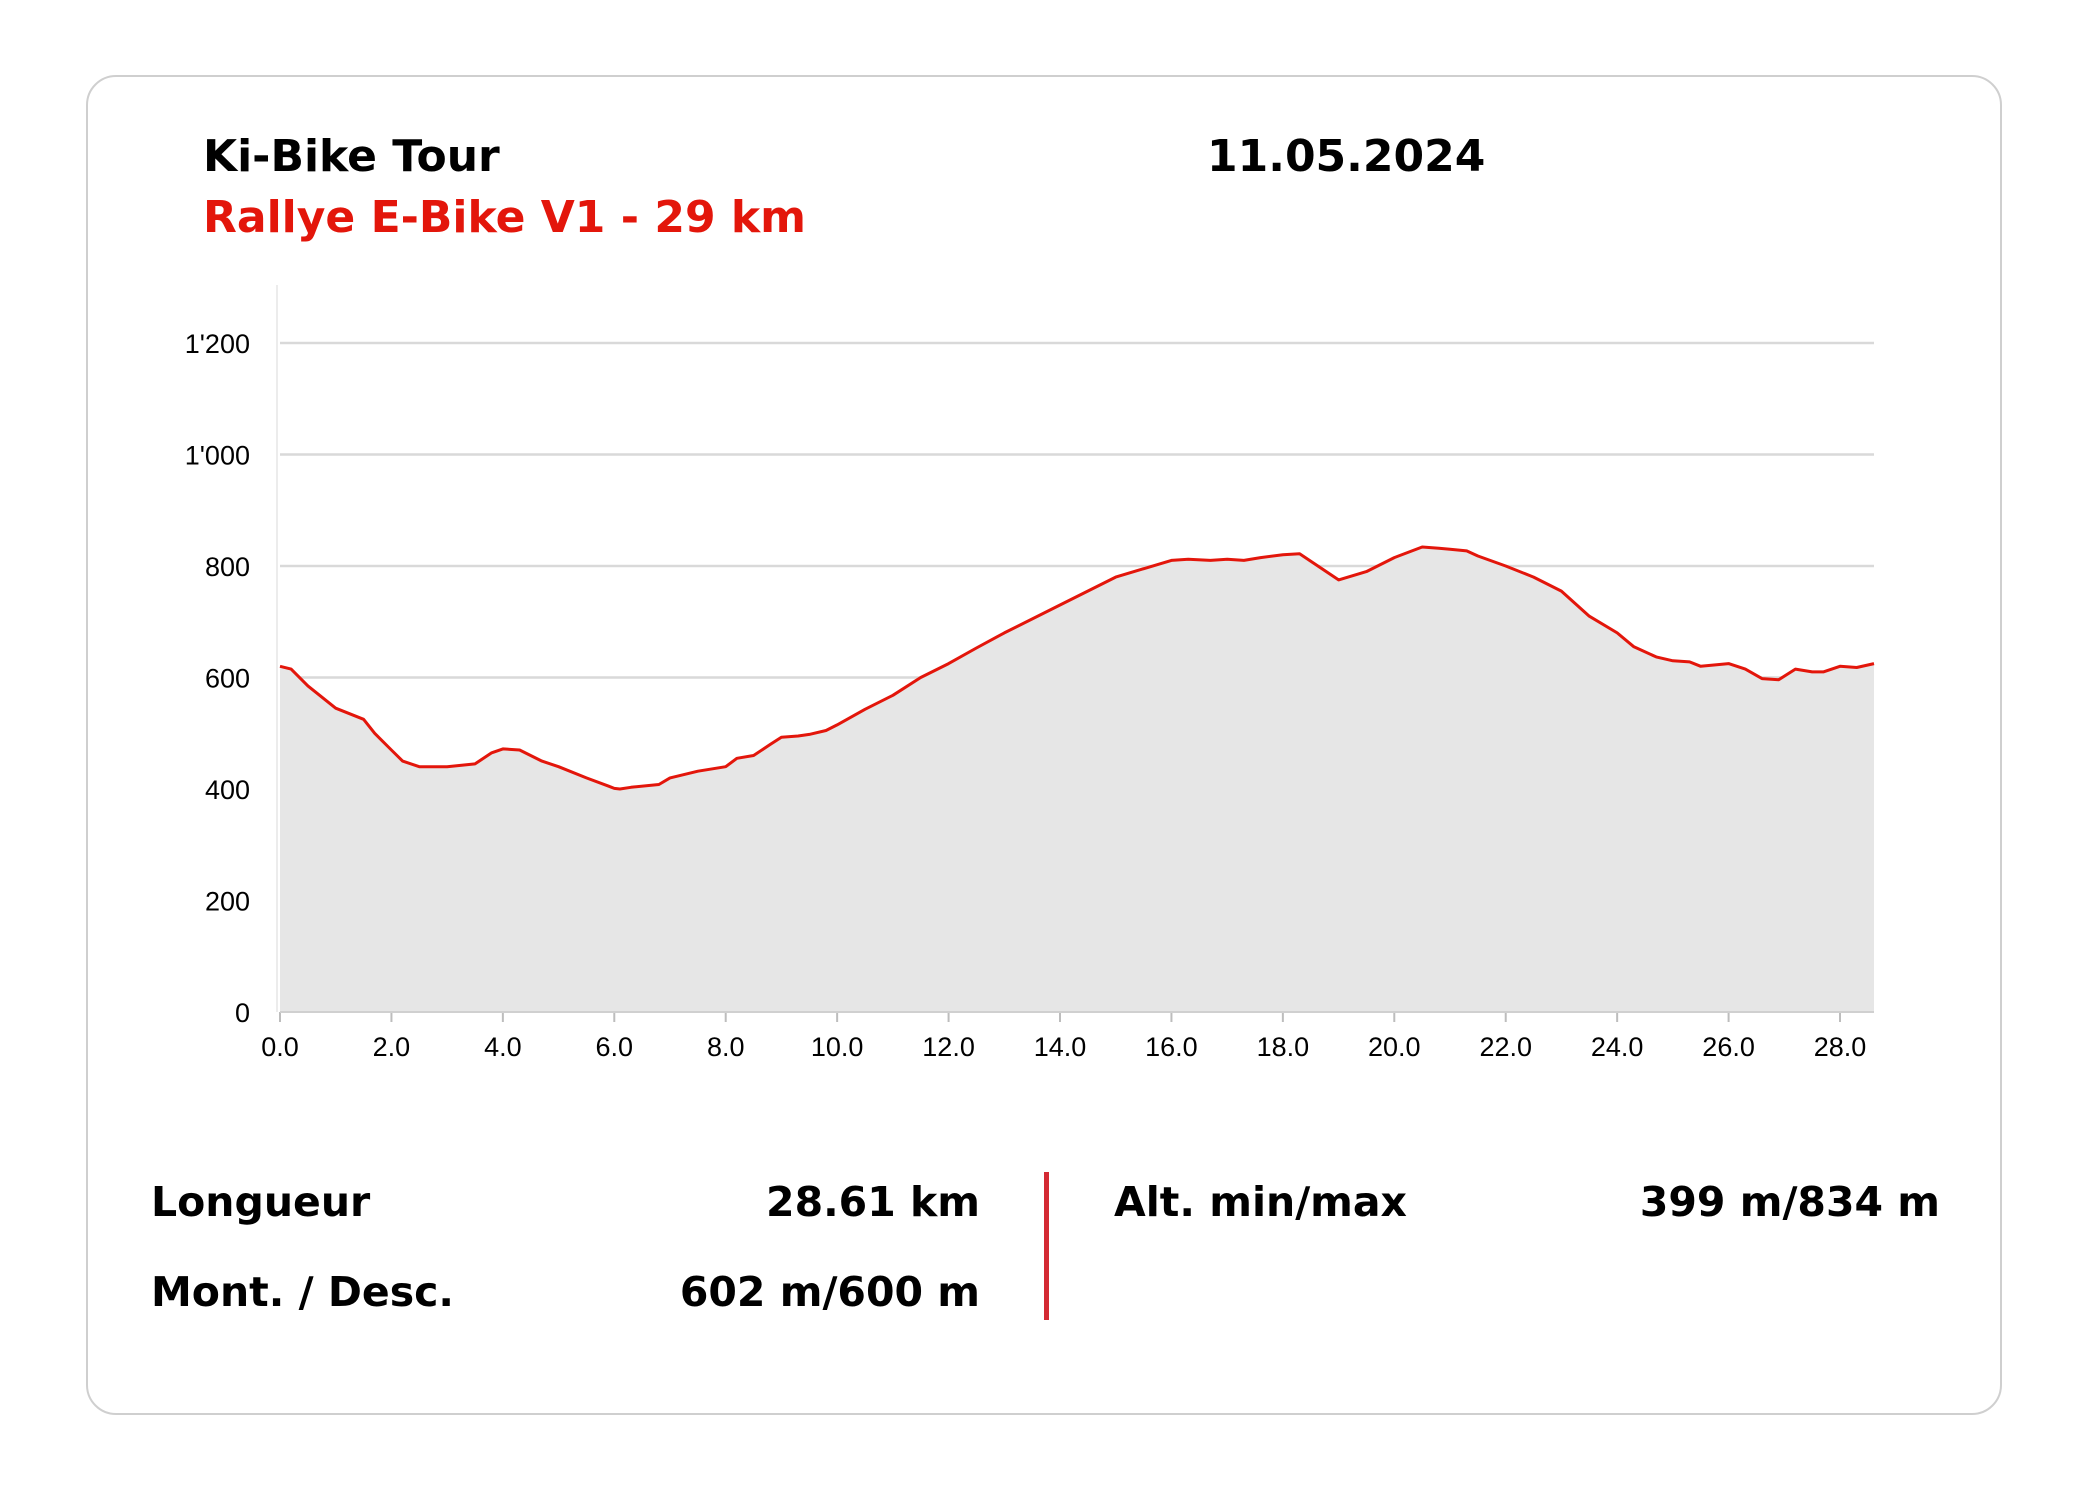 Image resolution: width=2083 pixels, height=1486 pixels. I want to click on elevation-line, so click(1077, 668).